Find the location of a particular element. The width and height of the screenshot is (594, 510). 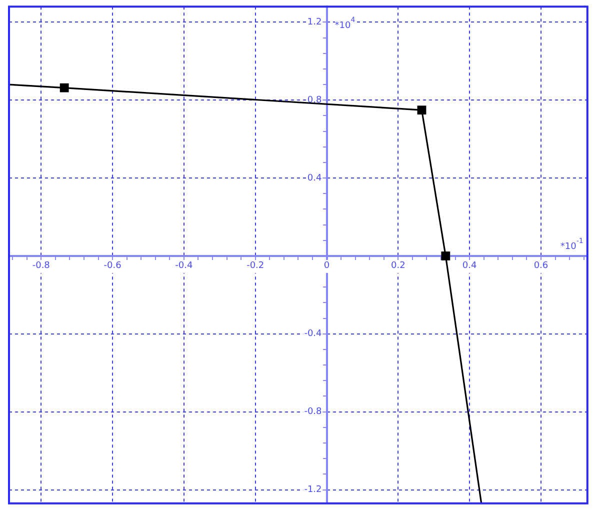

y-tick-label: 1.2 is located at coordinates (314, 23).